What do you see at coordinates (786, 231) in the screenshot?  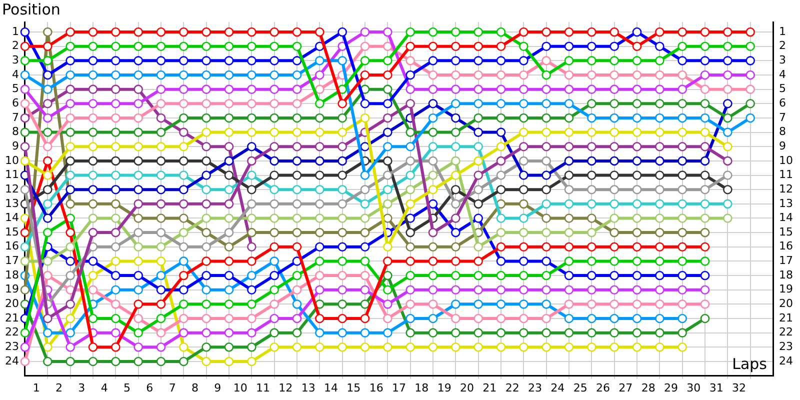 I see `y2-tick-label: 15` at bounding box center [786, 231].